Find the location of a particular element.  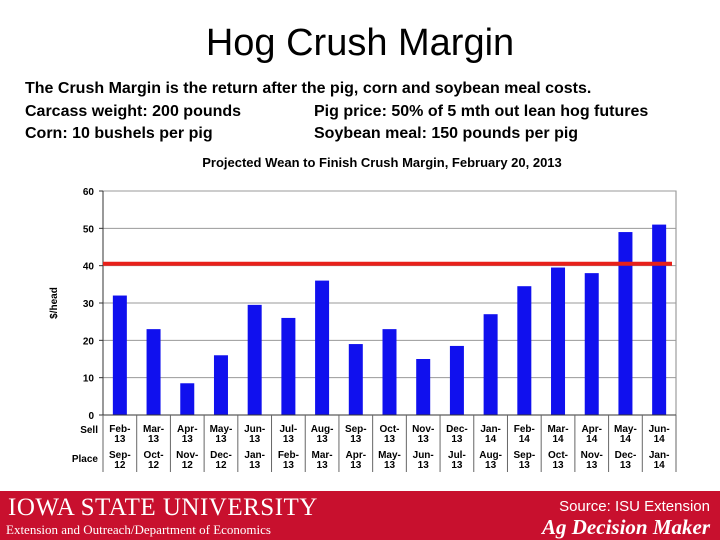

slide-title: Hog Crush Margin is located at coordinates (360, 43).